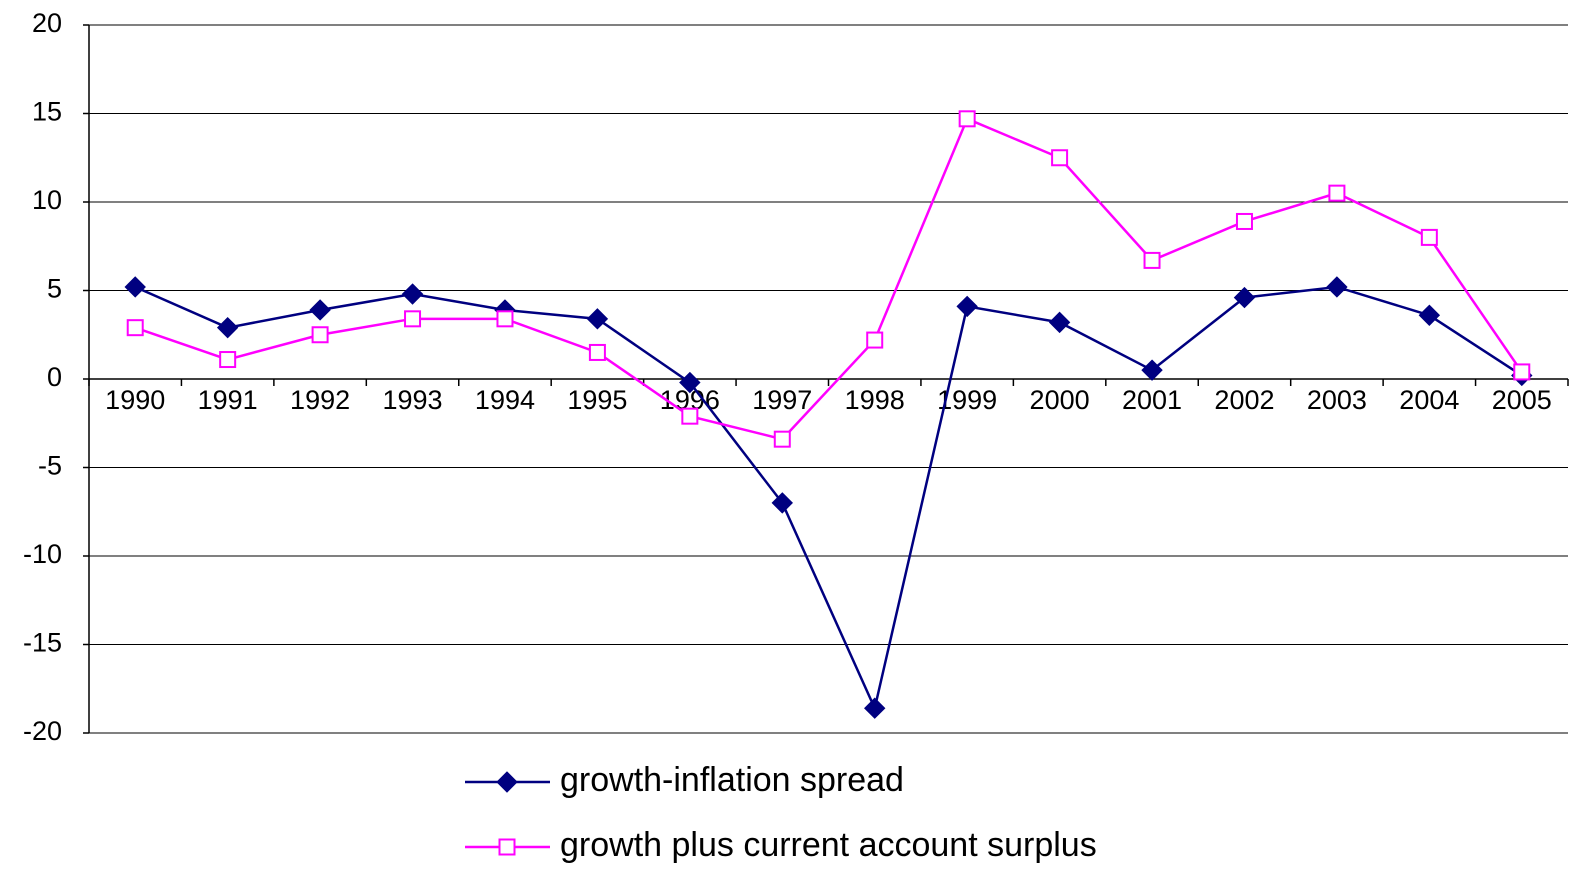  Describe the element at coordinates (1060, 400) in the screenshot. I see `x-tick-label: 2000` at that location.